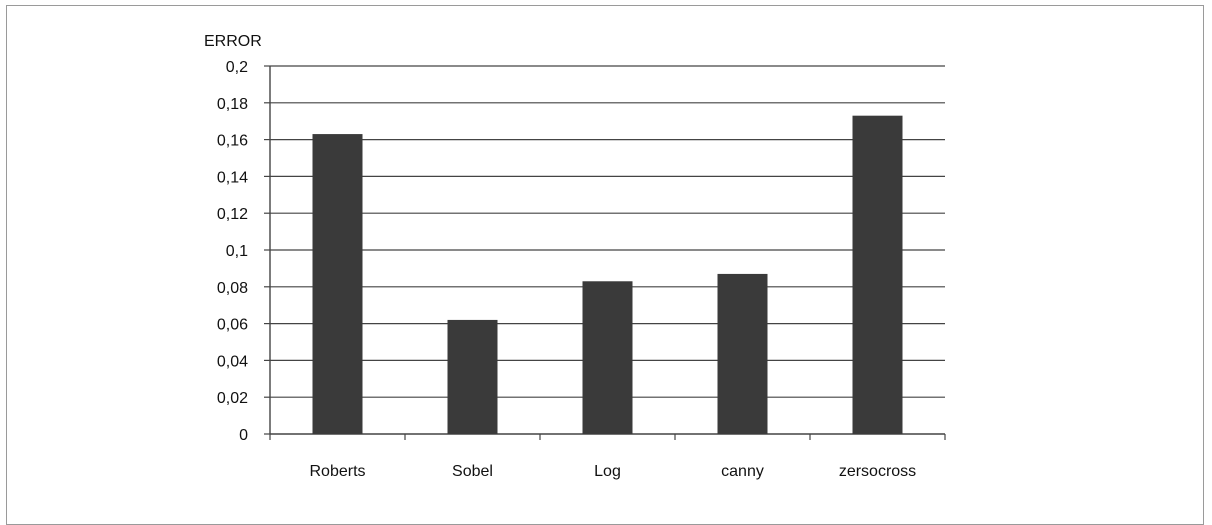 The image size is (1212, 525). What do you see at coordinates (237, 67) in the screenshot?
I see `y-tick-label: 0,2` at bounding box center [237, 67].